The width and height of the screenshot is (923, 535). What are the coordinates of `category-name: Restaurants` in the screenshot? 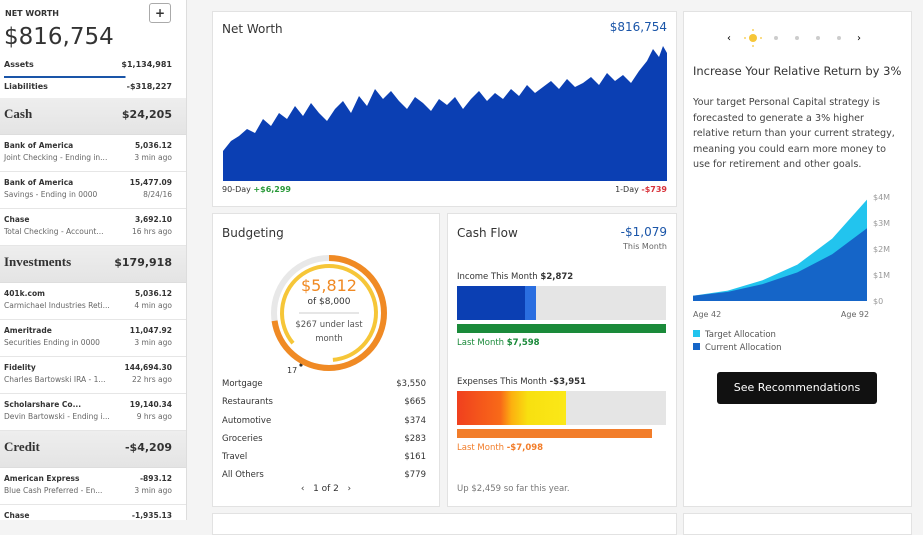 It's located at (247, 402).